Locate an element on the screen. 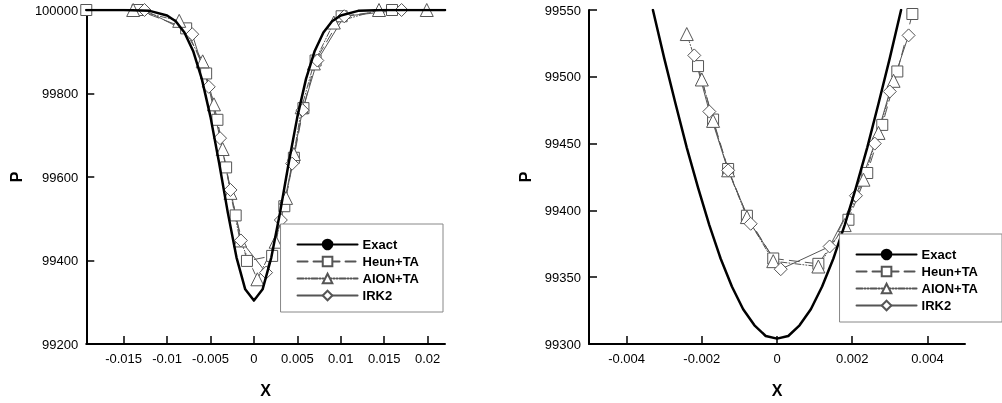 The width and height of the screenshot is (1002, 403). y-tick-label: 99450 is located at coordinates (562, 144).